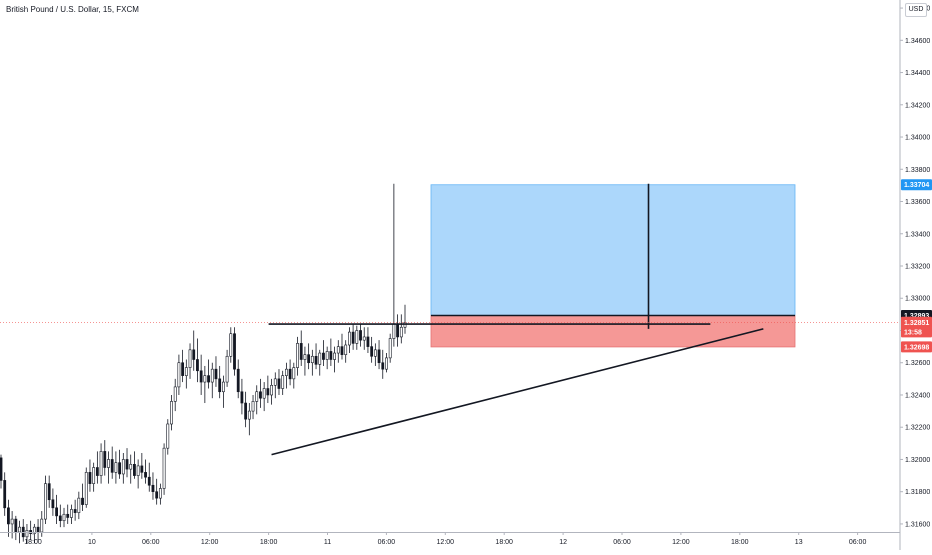 Image resolution: width=932 pixels, height=555 pixels. Describe the element at coordinates (916, 10) in the screenshot. I see `currency-badge: USD` at that location.